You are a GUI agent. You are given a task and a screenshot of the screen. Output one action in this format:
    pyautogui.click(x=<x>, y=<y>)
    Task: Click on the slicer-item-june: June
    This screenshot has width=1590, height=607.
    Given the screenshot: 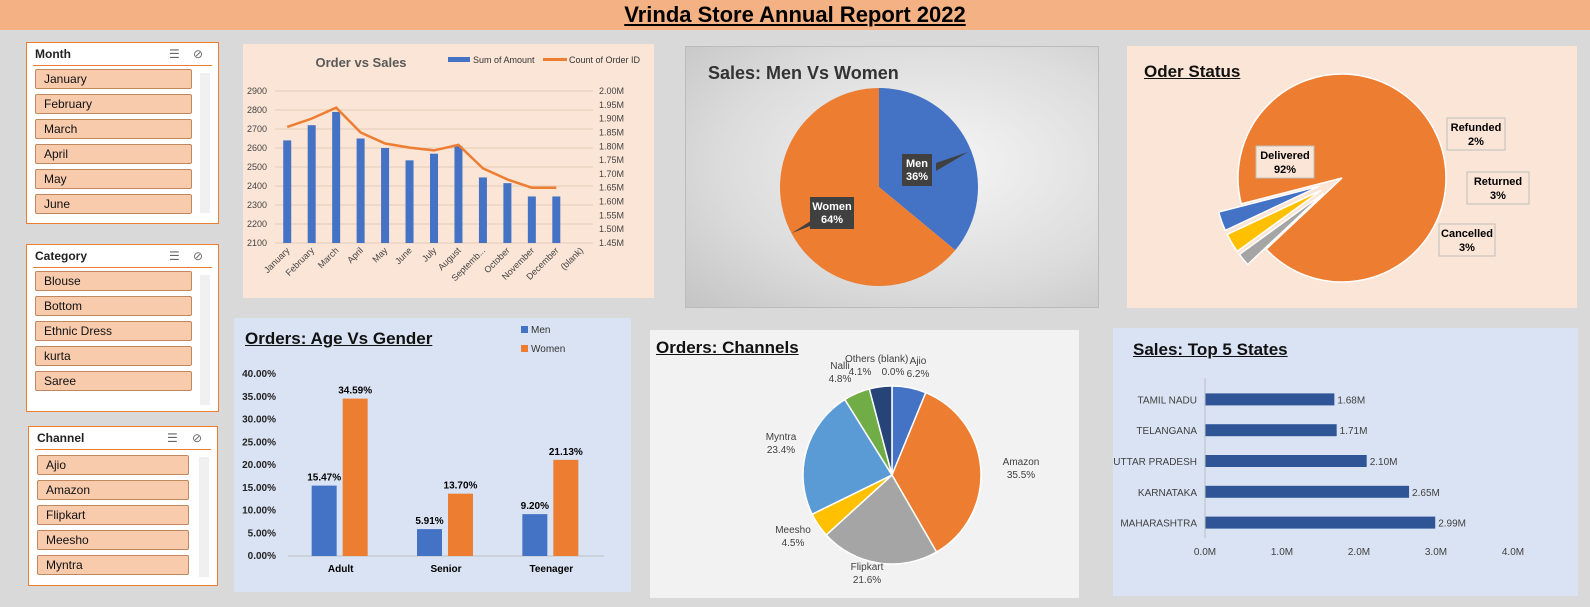 What is the action you would take?
    pyautogui.click(x=113, y=204)
    